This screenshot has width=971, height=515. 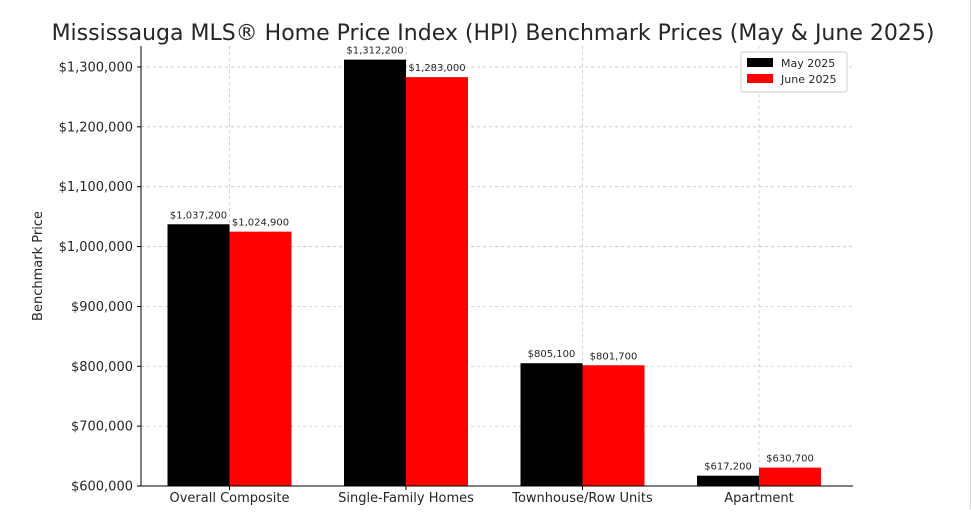 What do you see at coordinates (230, 498) in the screenshot?
I see `x-tick-label: Overall Composite` at bounding box center [230, 498].